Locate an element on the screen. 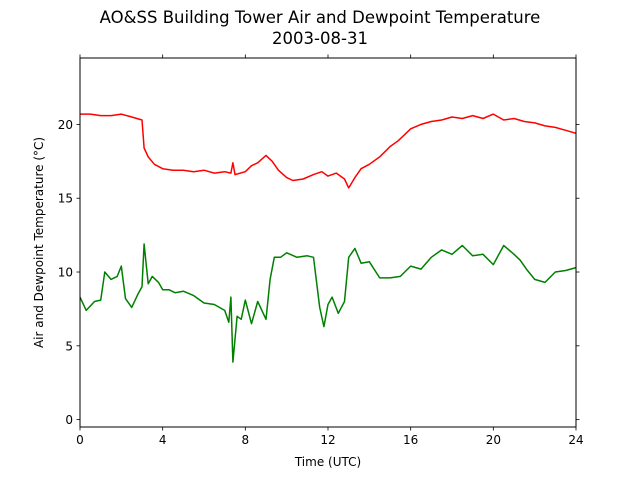 The image size is (640, 480). x-tick-label: 16 is located at coordinates (410, 440).